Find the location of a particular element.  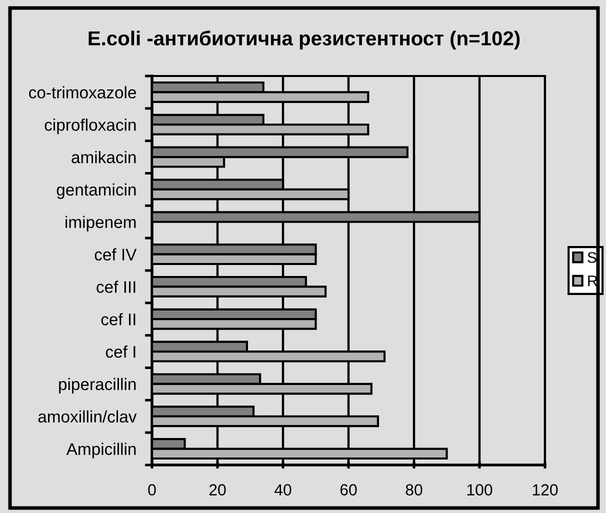

y-tick-label: cef II is located at coordinates (118, 319).